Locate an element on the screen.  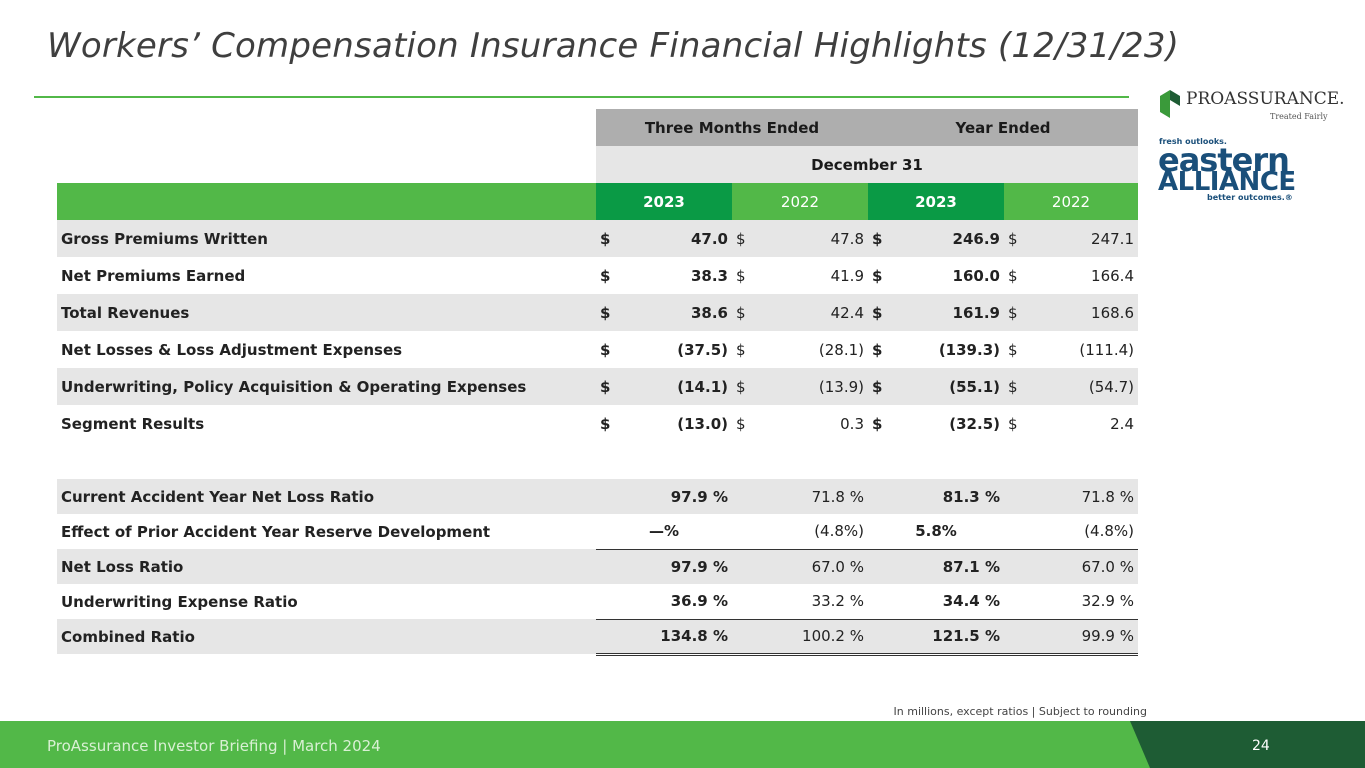
value-cell: 38.6 is located at coordinates (674, 312).